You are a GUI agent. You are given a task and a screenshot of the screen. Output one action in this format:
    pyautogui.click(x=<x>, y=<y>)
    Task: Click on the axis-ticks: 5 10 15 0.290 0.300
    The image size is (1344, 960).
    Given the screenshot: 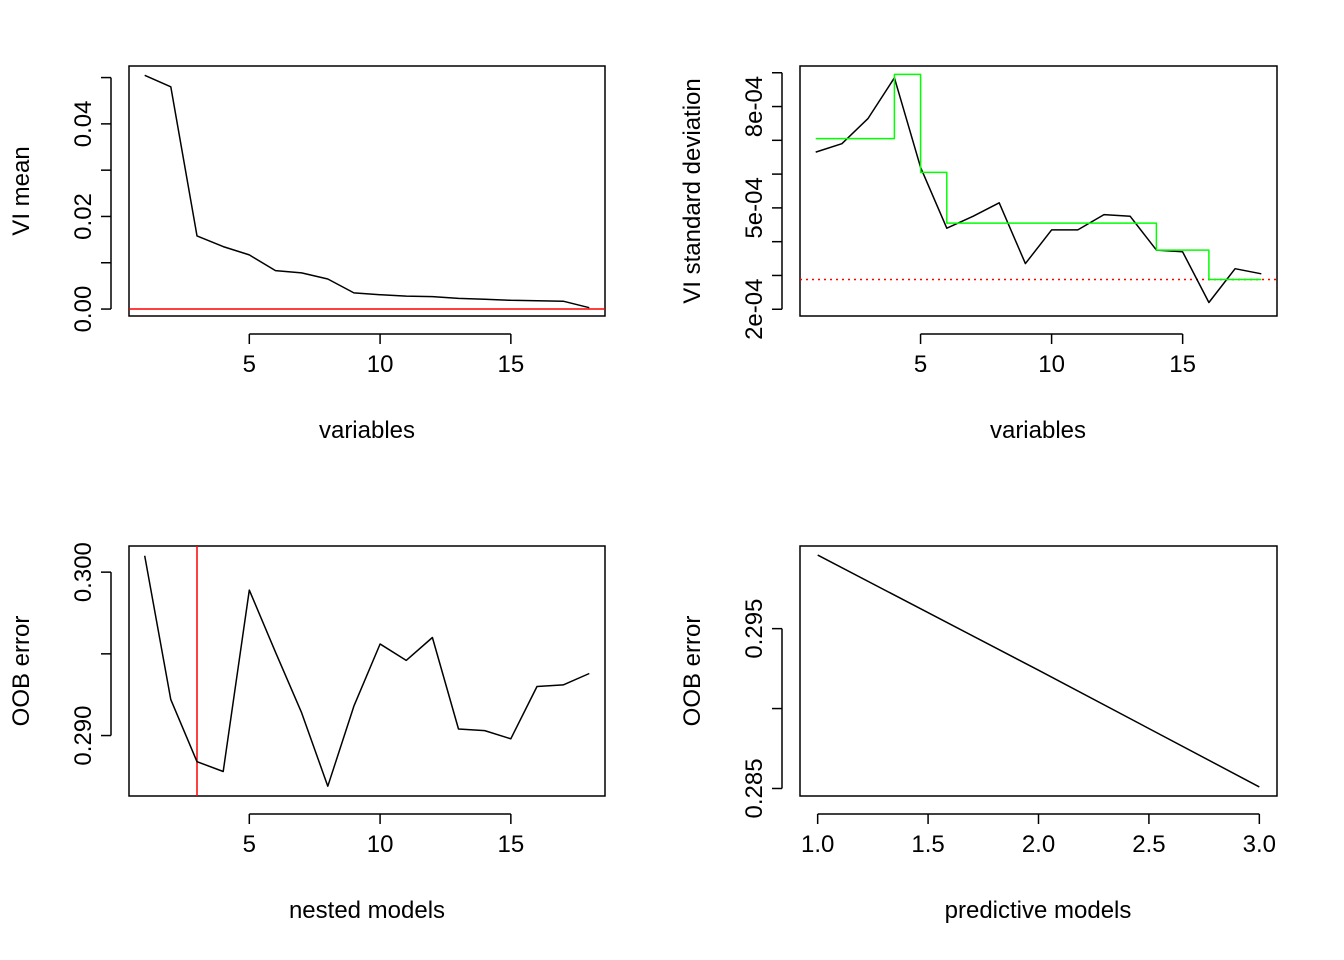 What is the action you would take?
    pyautogui.click(x=297, y=700)
    